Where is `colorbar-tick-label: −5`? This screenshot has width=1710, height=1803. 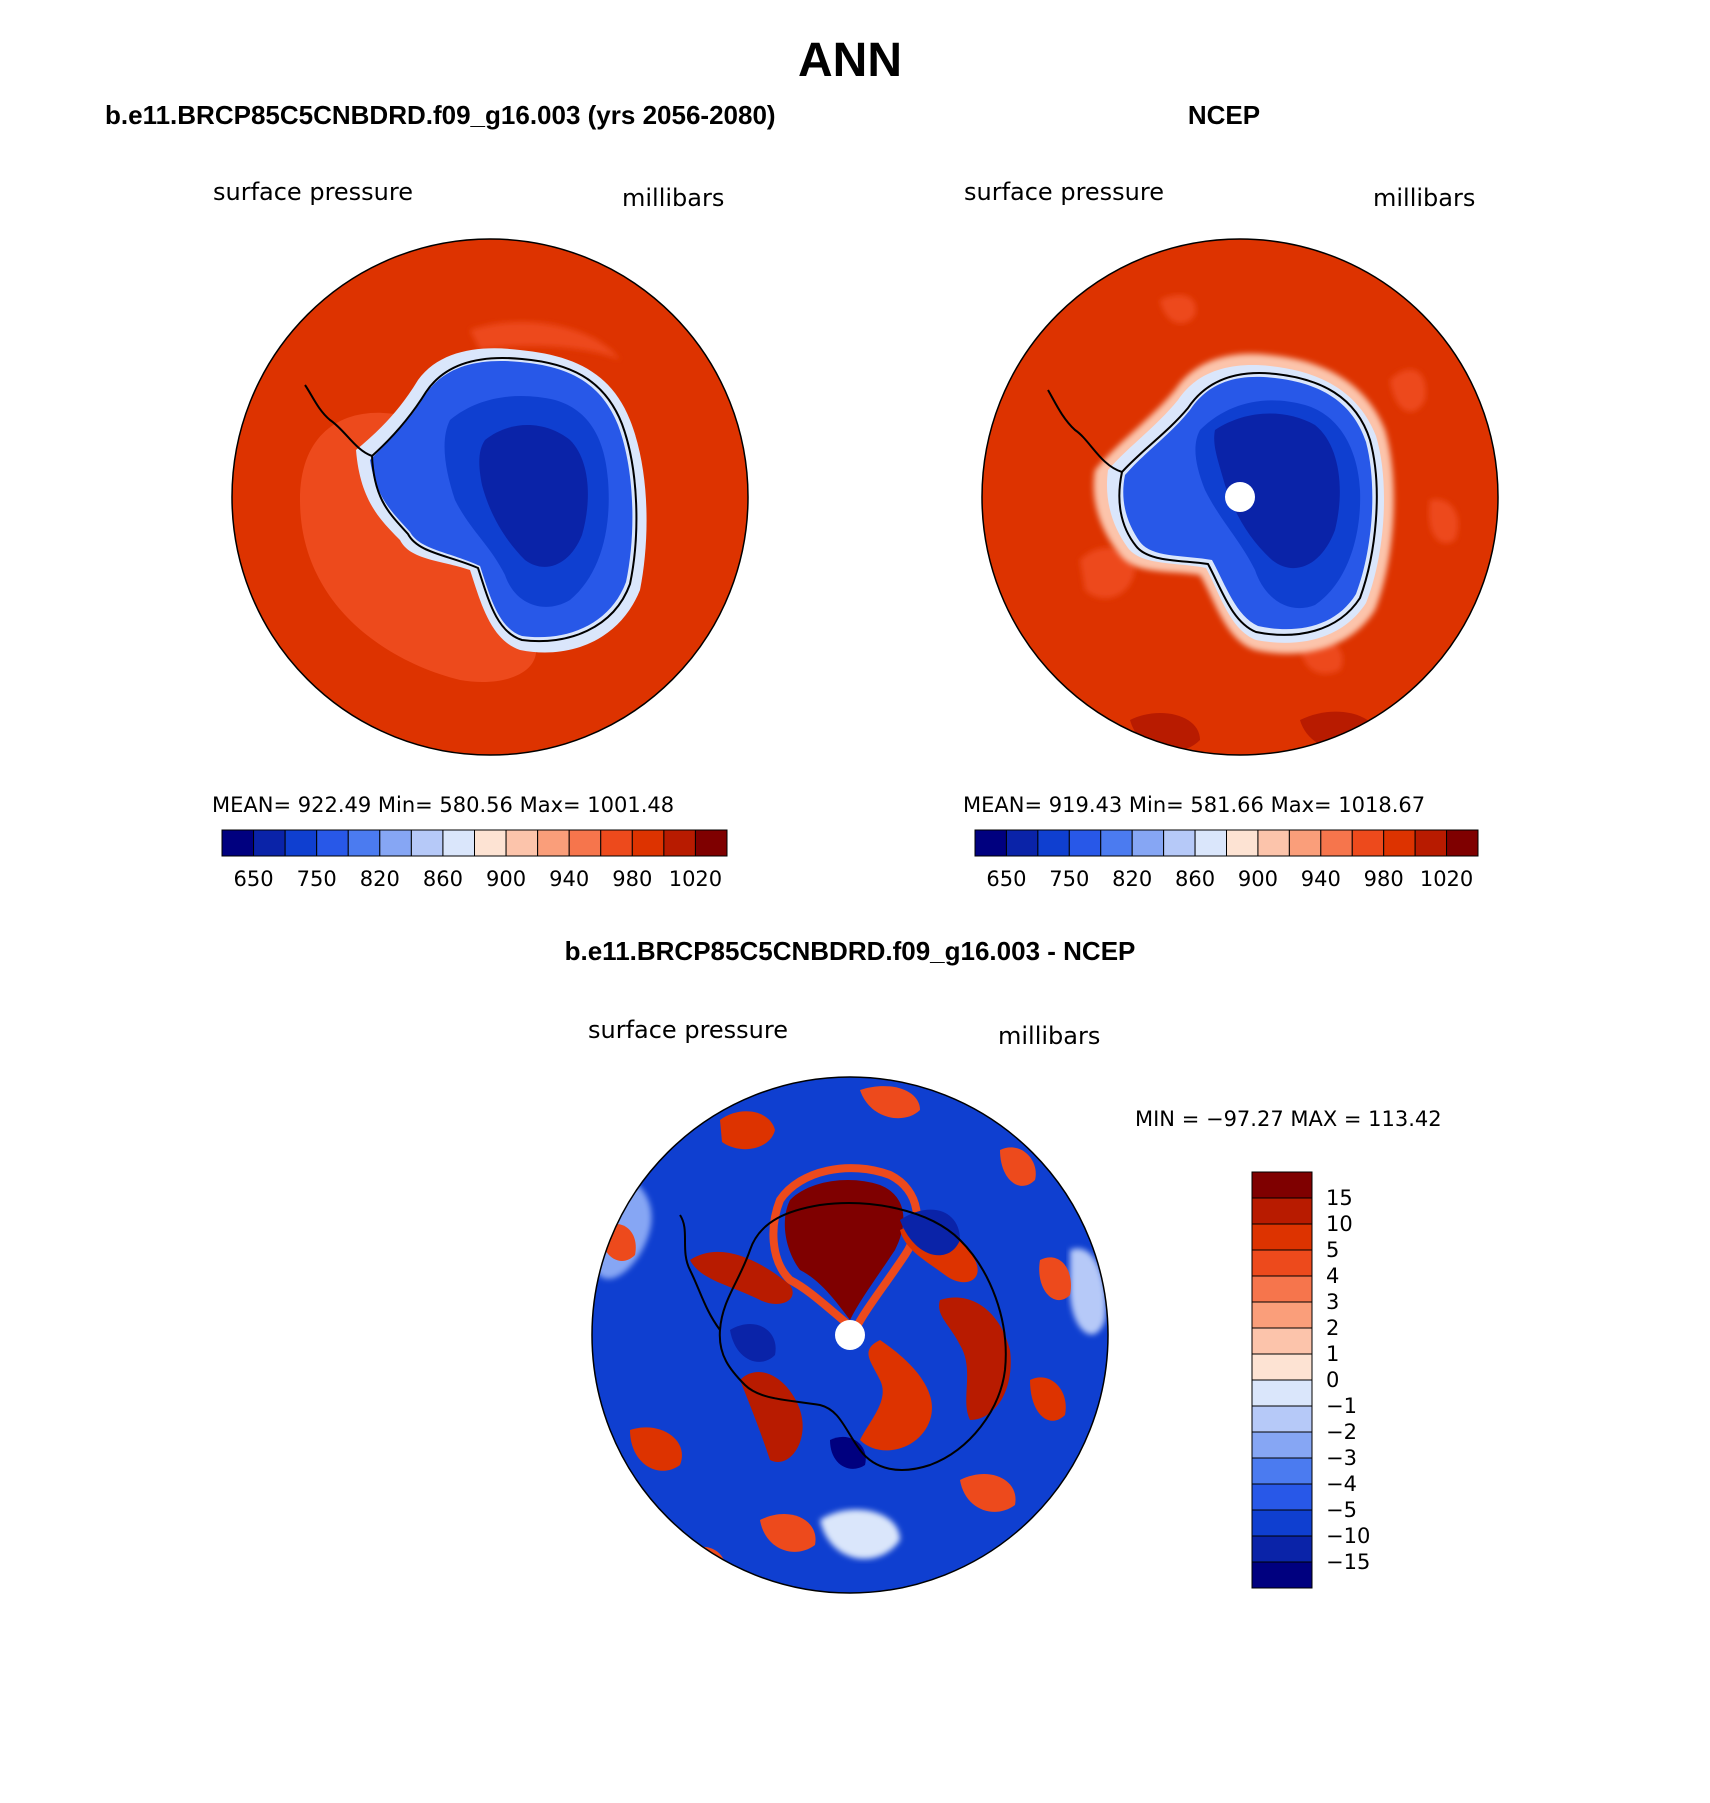
colorbar-tick-label: −5 is located at coordinates (1341, 1510).